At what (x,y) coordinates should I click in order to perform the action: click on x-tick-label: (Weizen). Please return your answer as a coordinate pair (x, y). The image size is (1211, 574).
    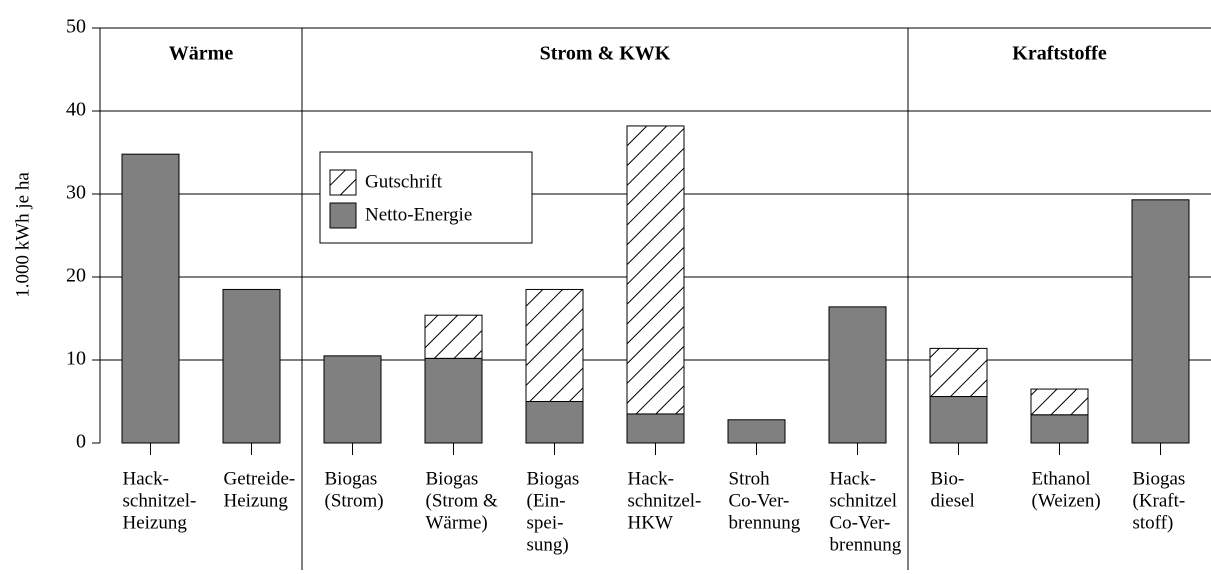
    Looking at the image, I should click on (1066, 500).